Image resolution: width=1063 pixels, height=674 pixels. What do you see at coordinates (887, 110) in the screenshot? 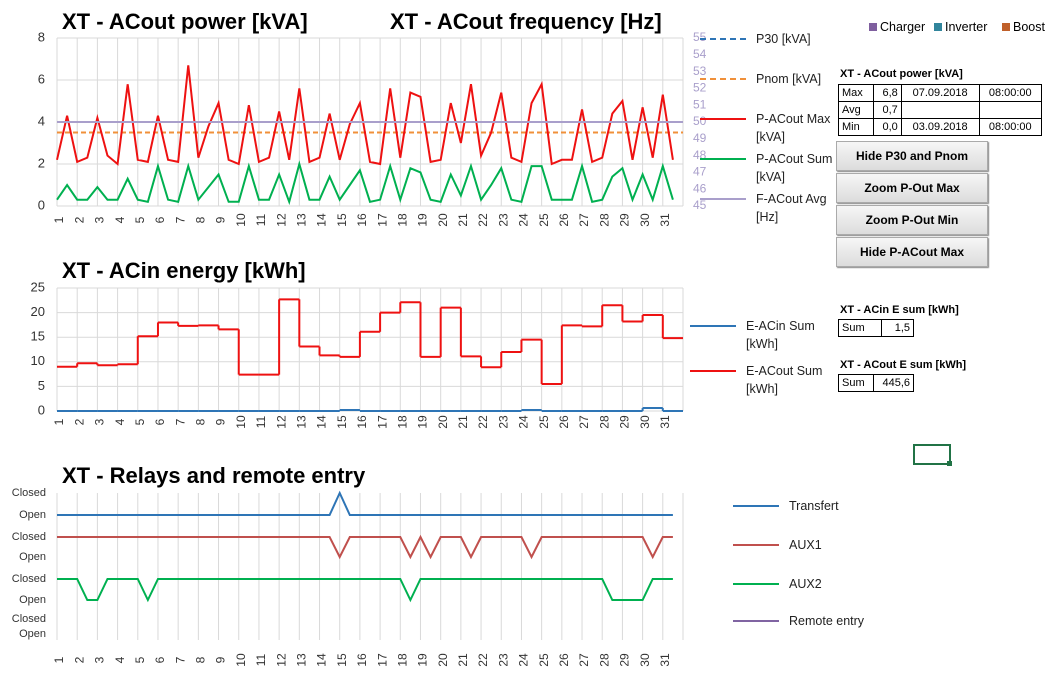
I see `table-cell: 0,7` at bounding box center [887, 110].